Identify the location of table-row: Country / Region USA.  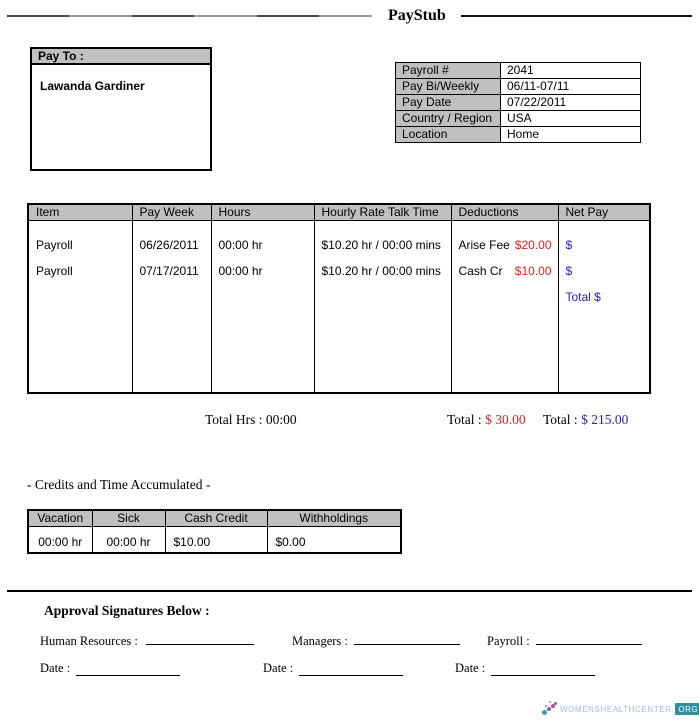
(518, 118).